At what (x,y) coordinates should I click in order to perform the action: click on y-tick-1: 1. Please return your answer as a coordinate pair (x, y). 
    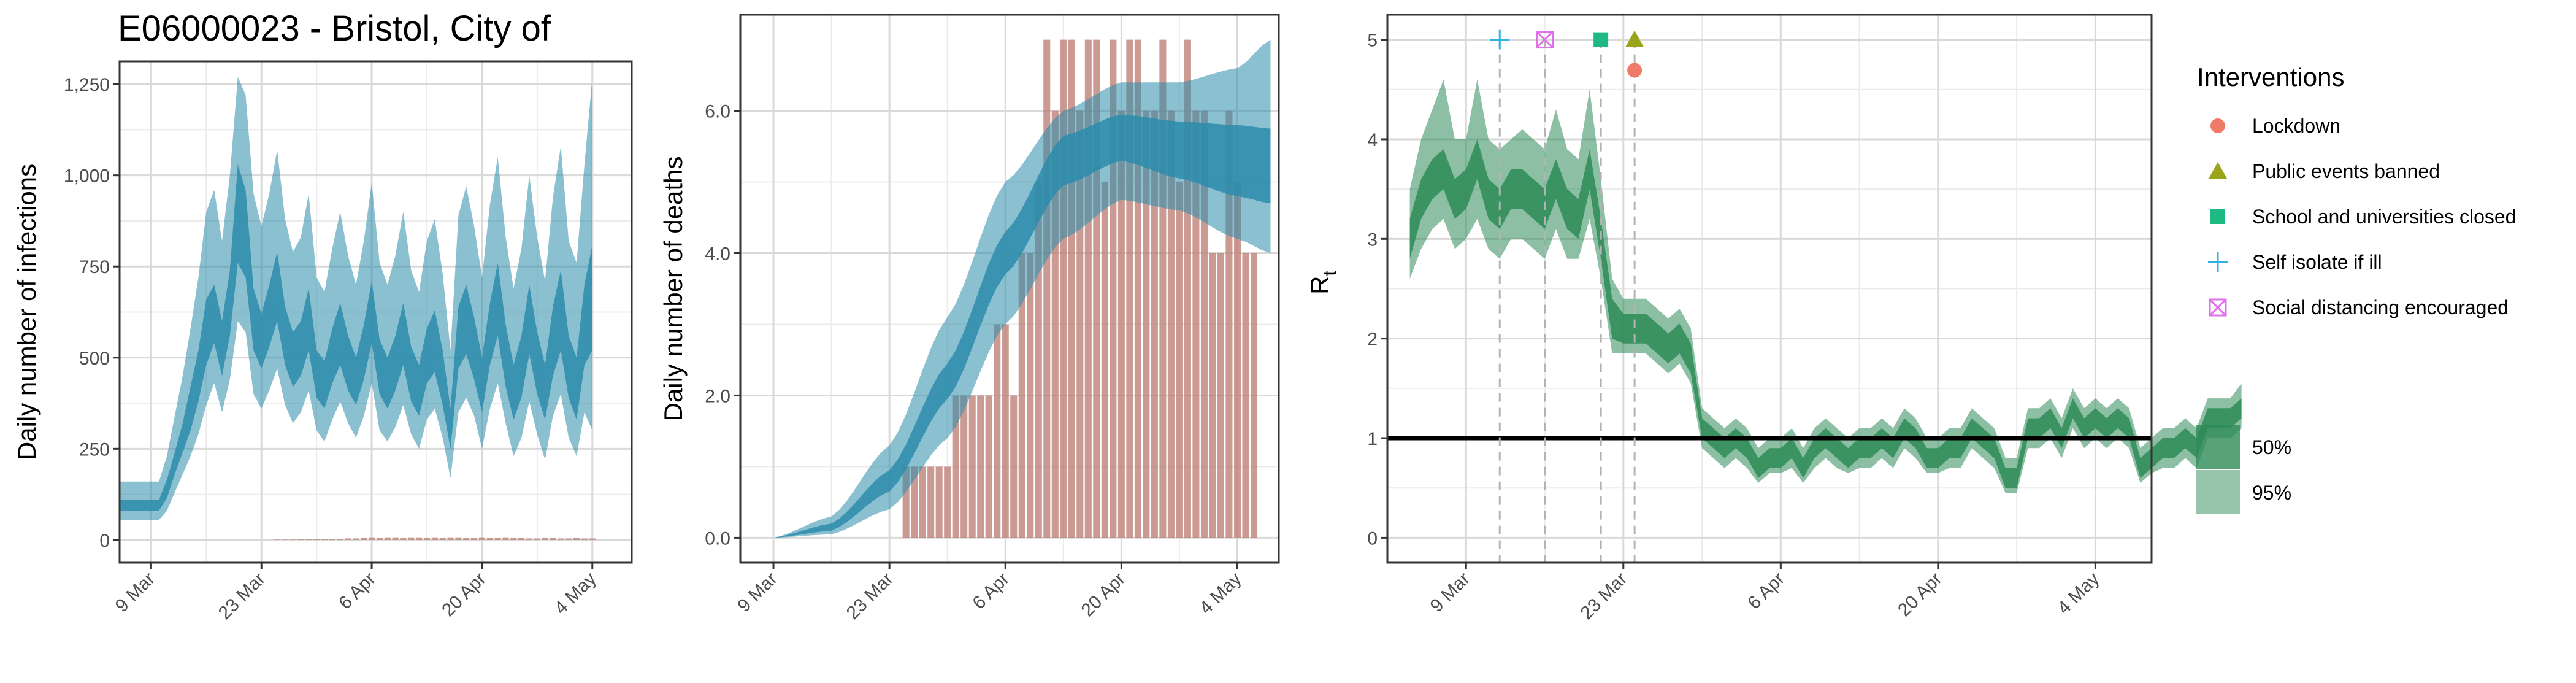
    Looking at the image, I should click on (1372, 439).